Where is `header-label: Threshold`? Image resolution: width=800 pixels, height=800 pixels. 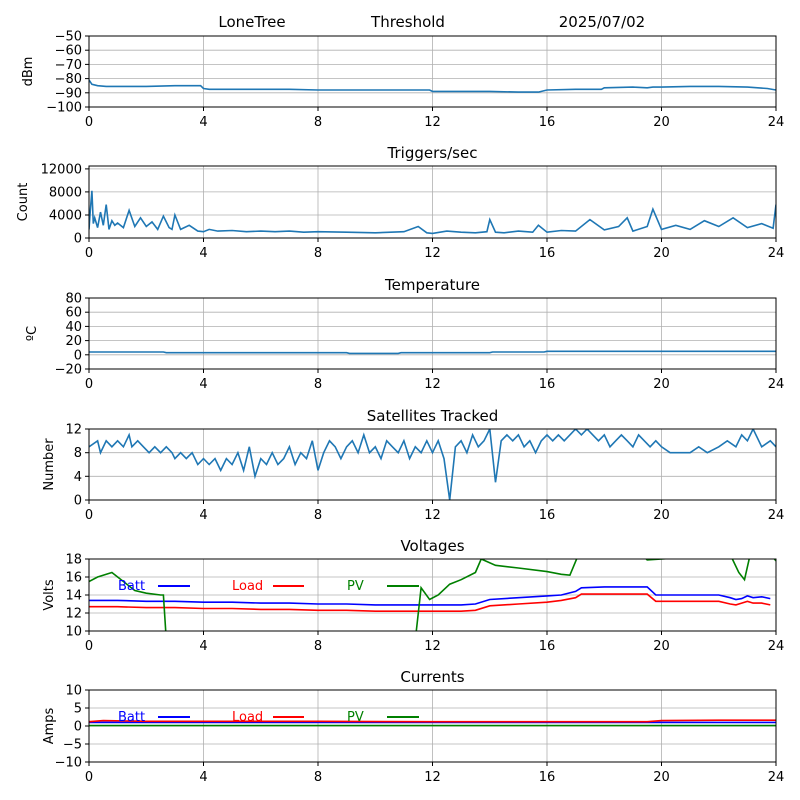 header-label: Threshold is located at coordinates (407, 22).